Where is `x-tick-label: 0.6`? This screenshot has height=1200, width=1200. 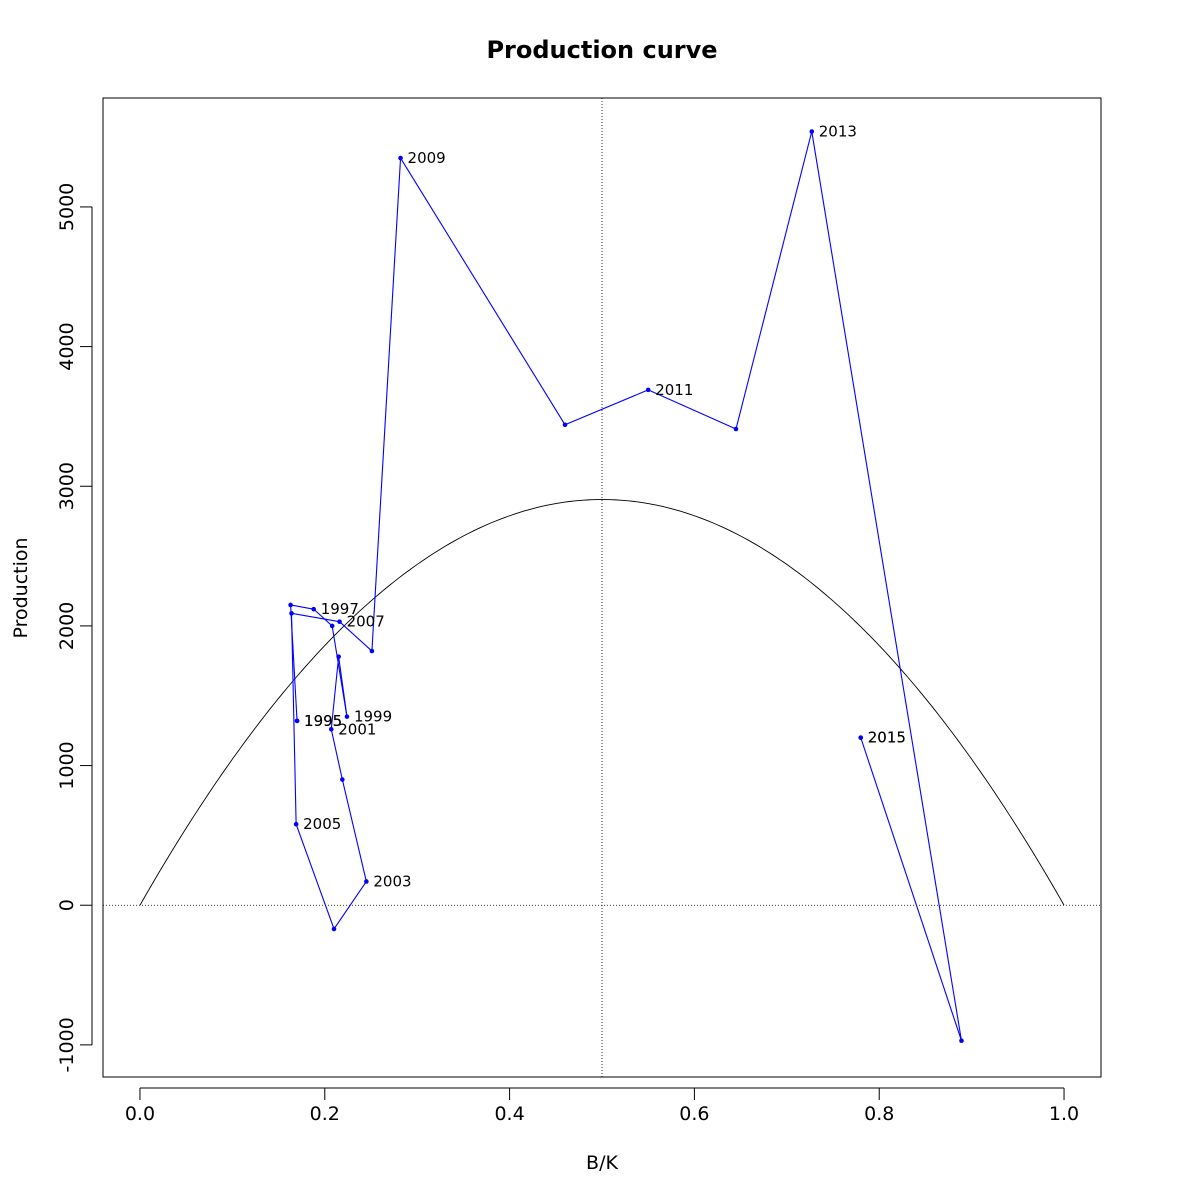
x-tick-label: 0.6 is located at coordinates (694, 1114).